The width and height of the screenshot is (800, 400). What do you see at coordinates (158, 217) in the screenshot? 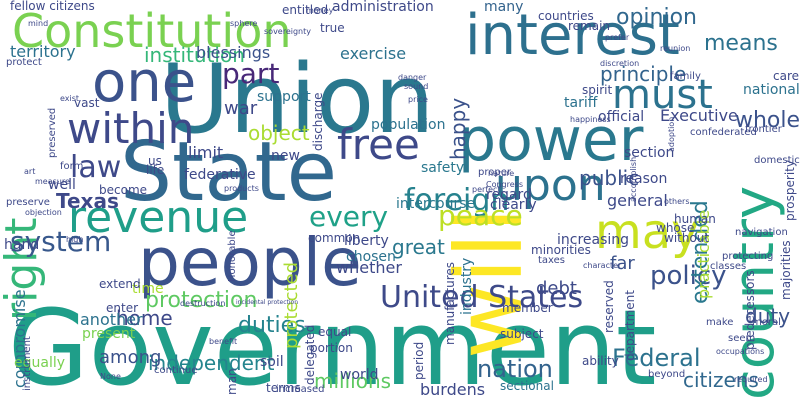
I see `word-revenue: revenue` at bounding box center [158, 217].